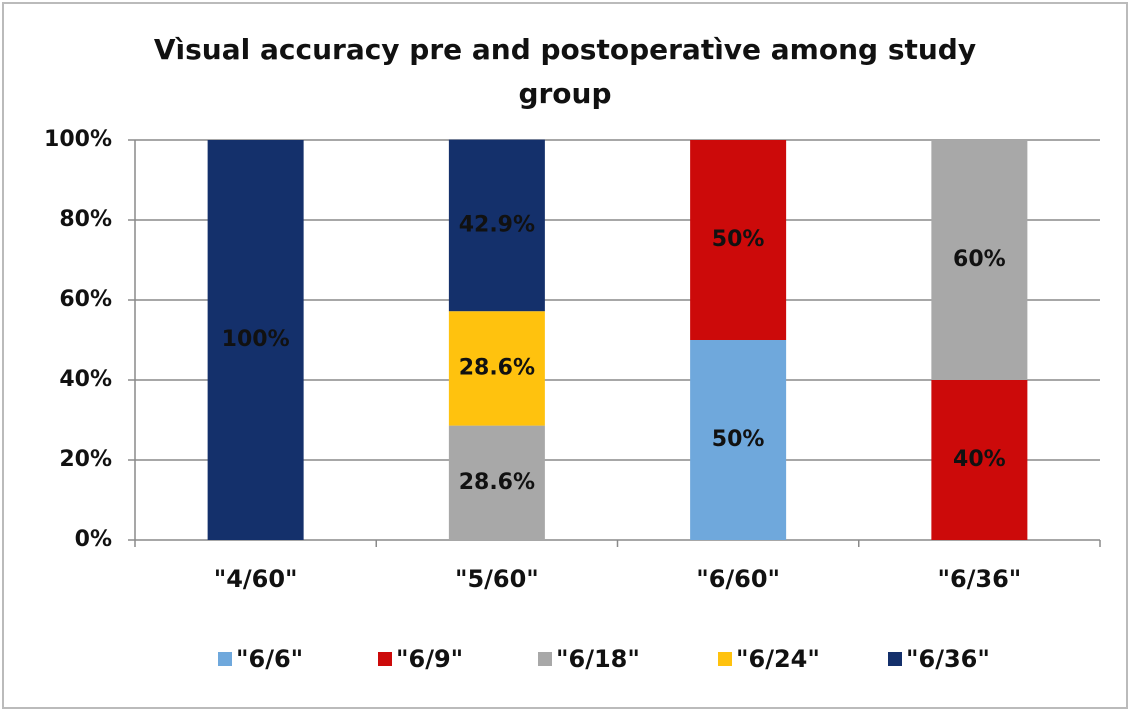  I want to click on data-label: 100%, so click(256, 339).